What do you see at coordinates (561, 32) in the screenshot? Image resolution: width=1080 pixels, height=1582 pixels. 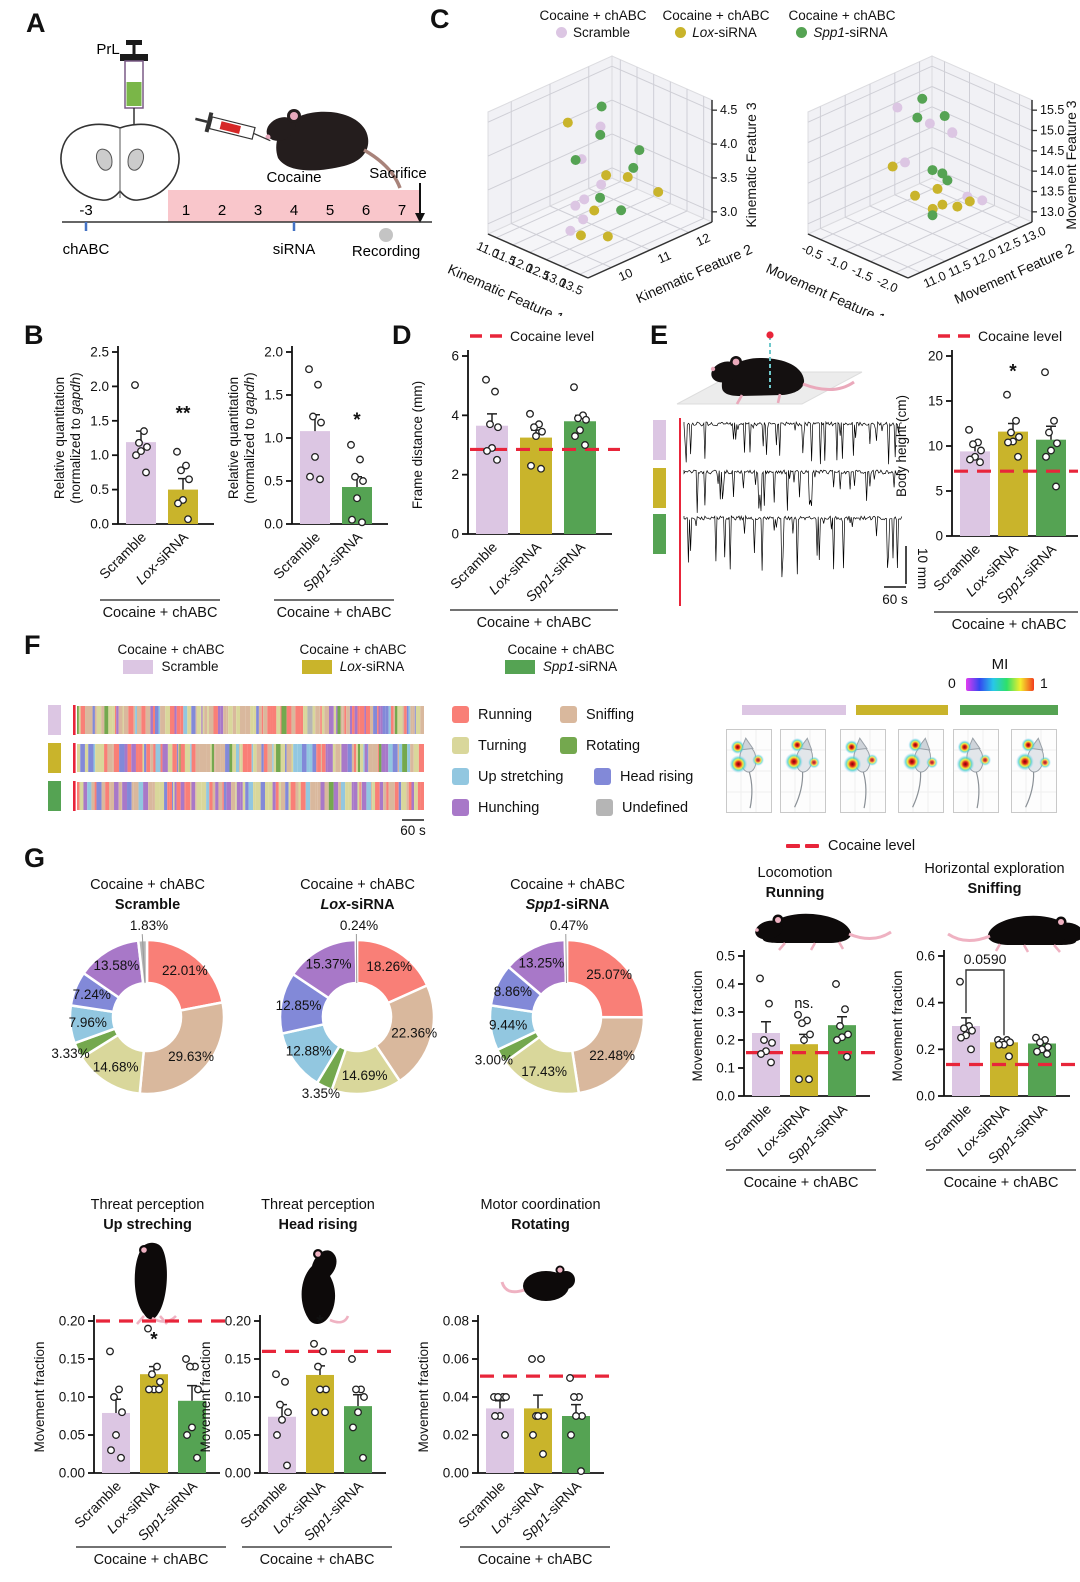 I see `scramble-dot-icon` at bounding box center [561, 32].